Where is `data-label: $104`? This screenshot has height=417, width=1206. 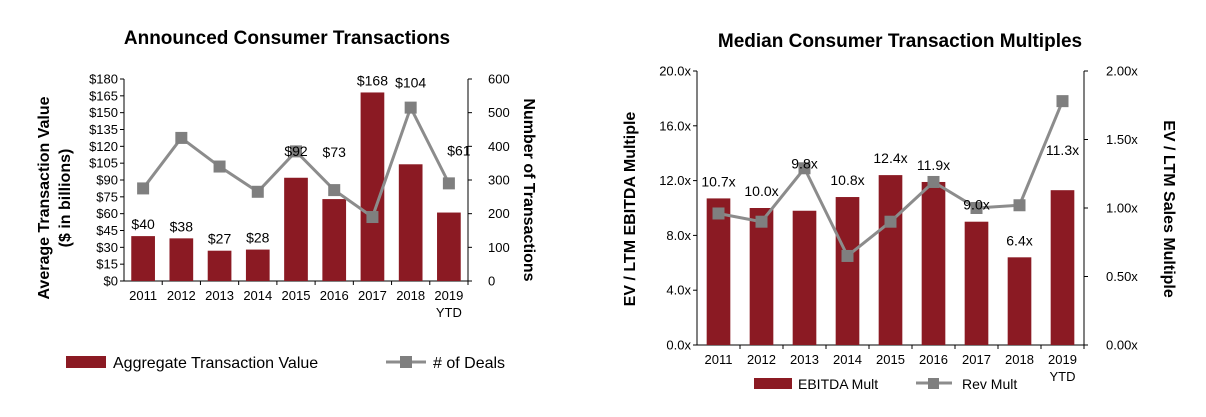 data-label: $104 is located at coordinates (410, 82).